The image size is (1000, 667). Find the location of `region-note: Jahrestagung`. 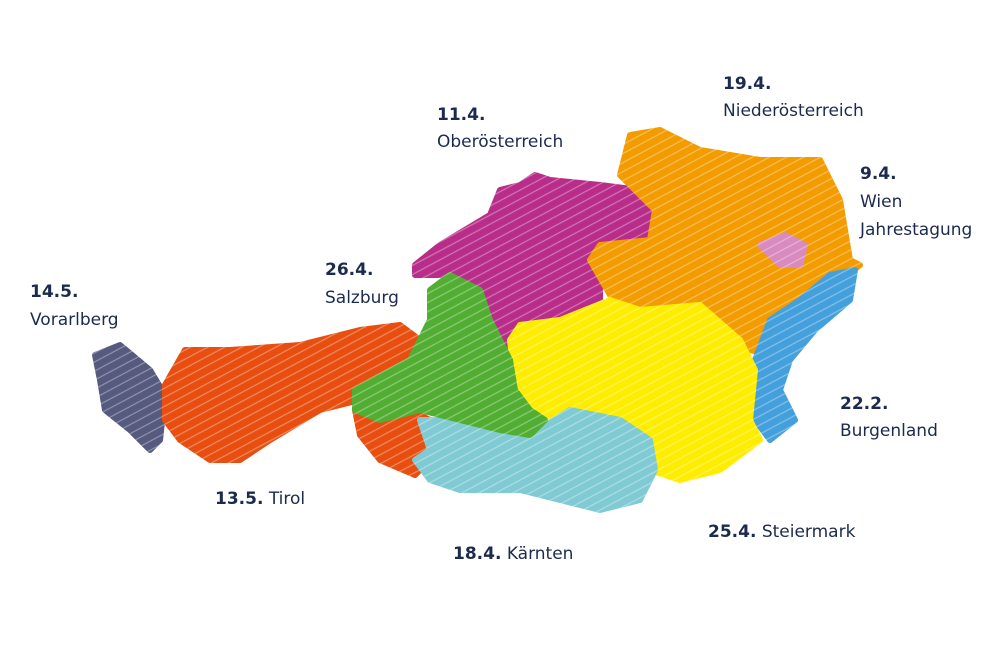

region-note: Jahrestagung is located at coordinates (915, 230).